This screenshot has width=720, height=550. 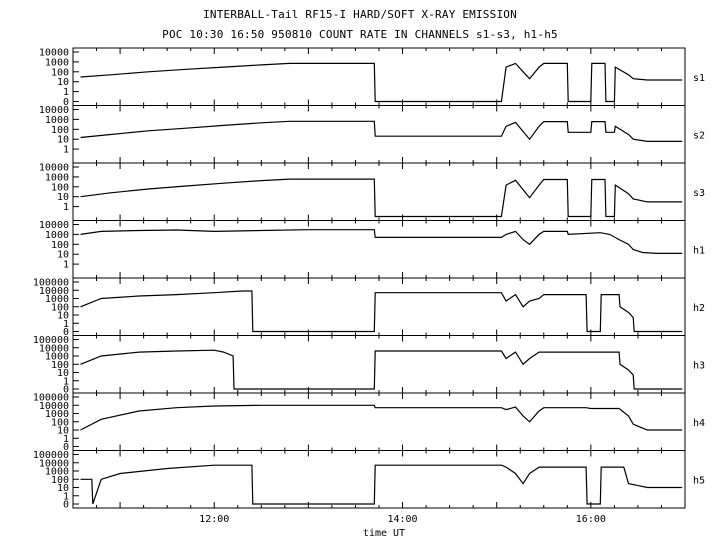 I want to click on y-tick-label-h2: 1000, so click(x=57, y=299).